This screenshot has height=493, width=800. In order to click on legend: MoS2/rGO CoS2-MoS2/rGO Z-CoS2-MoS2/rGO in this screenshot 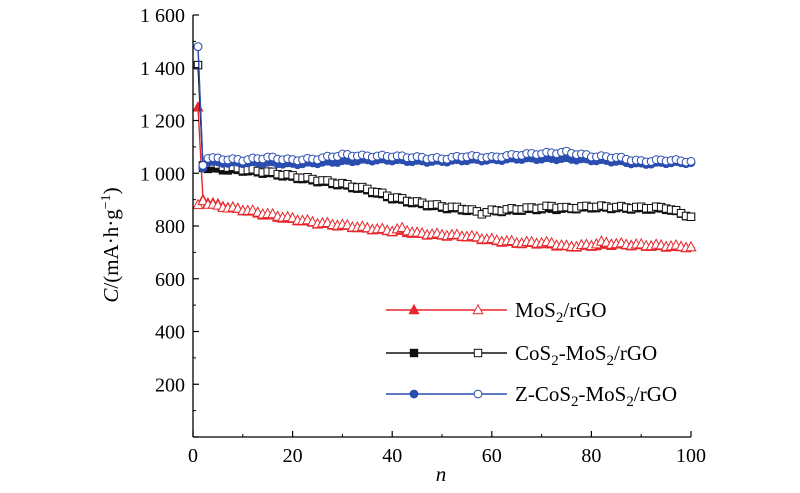, I will do `click(531, 354)`.